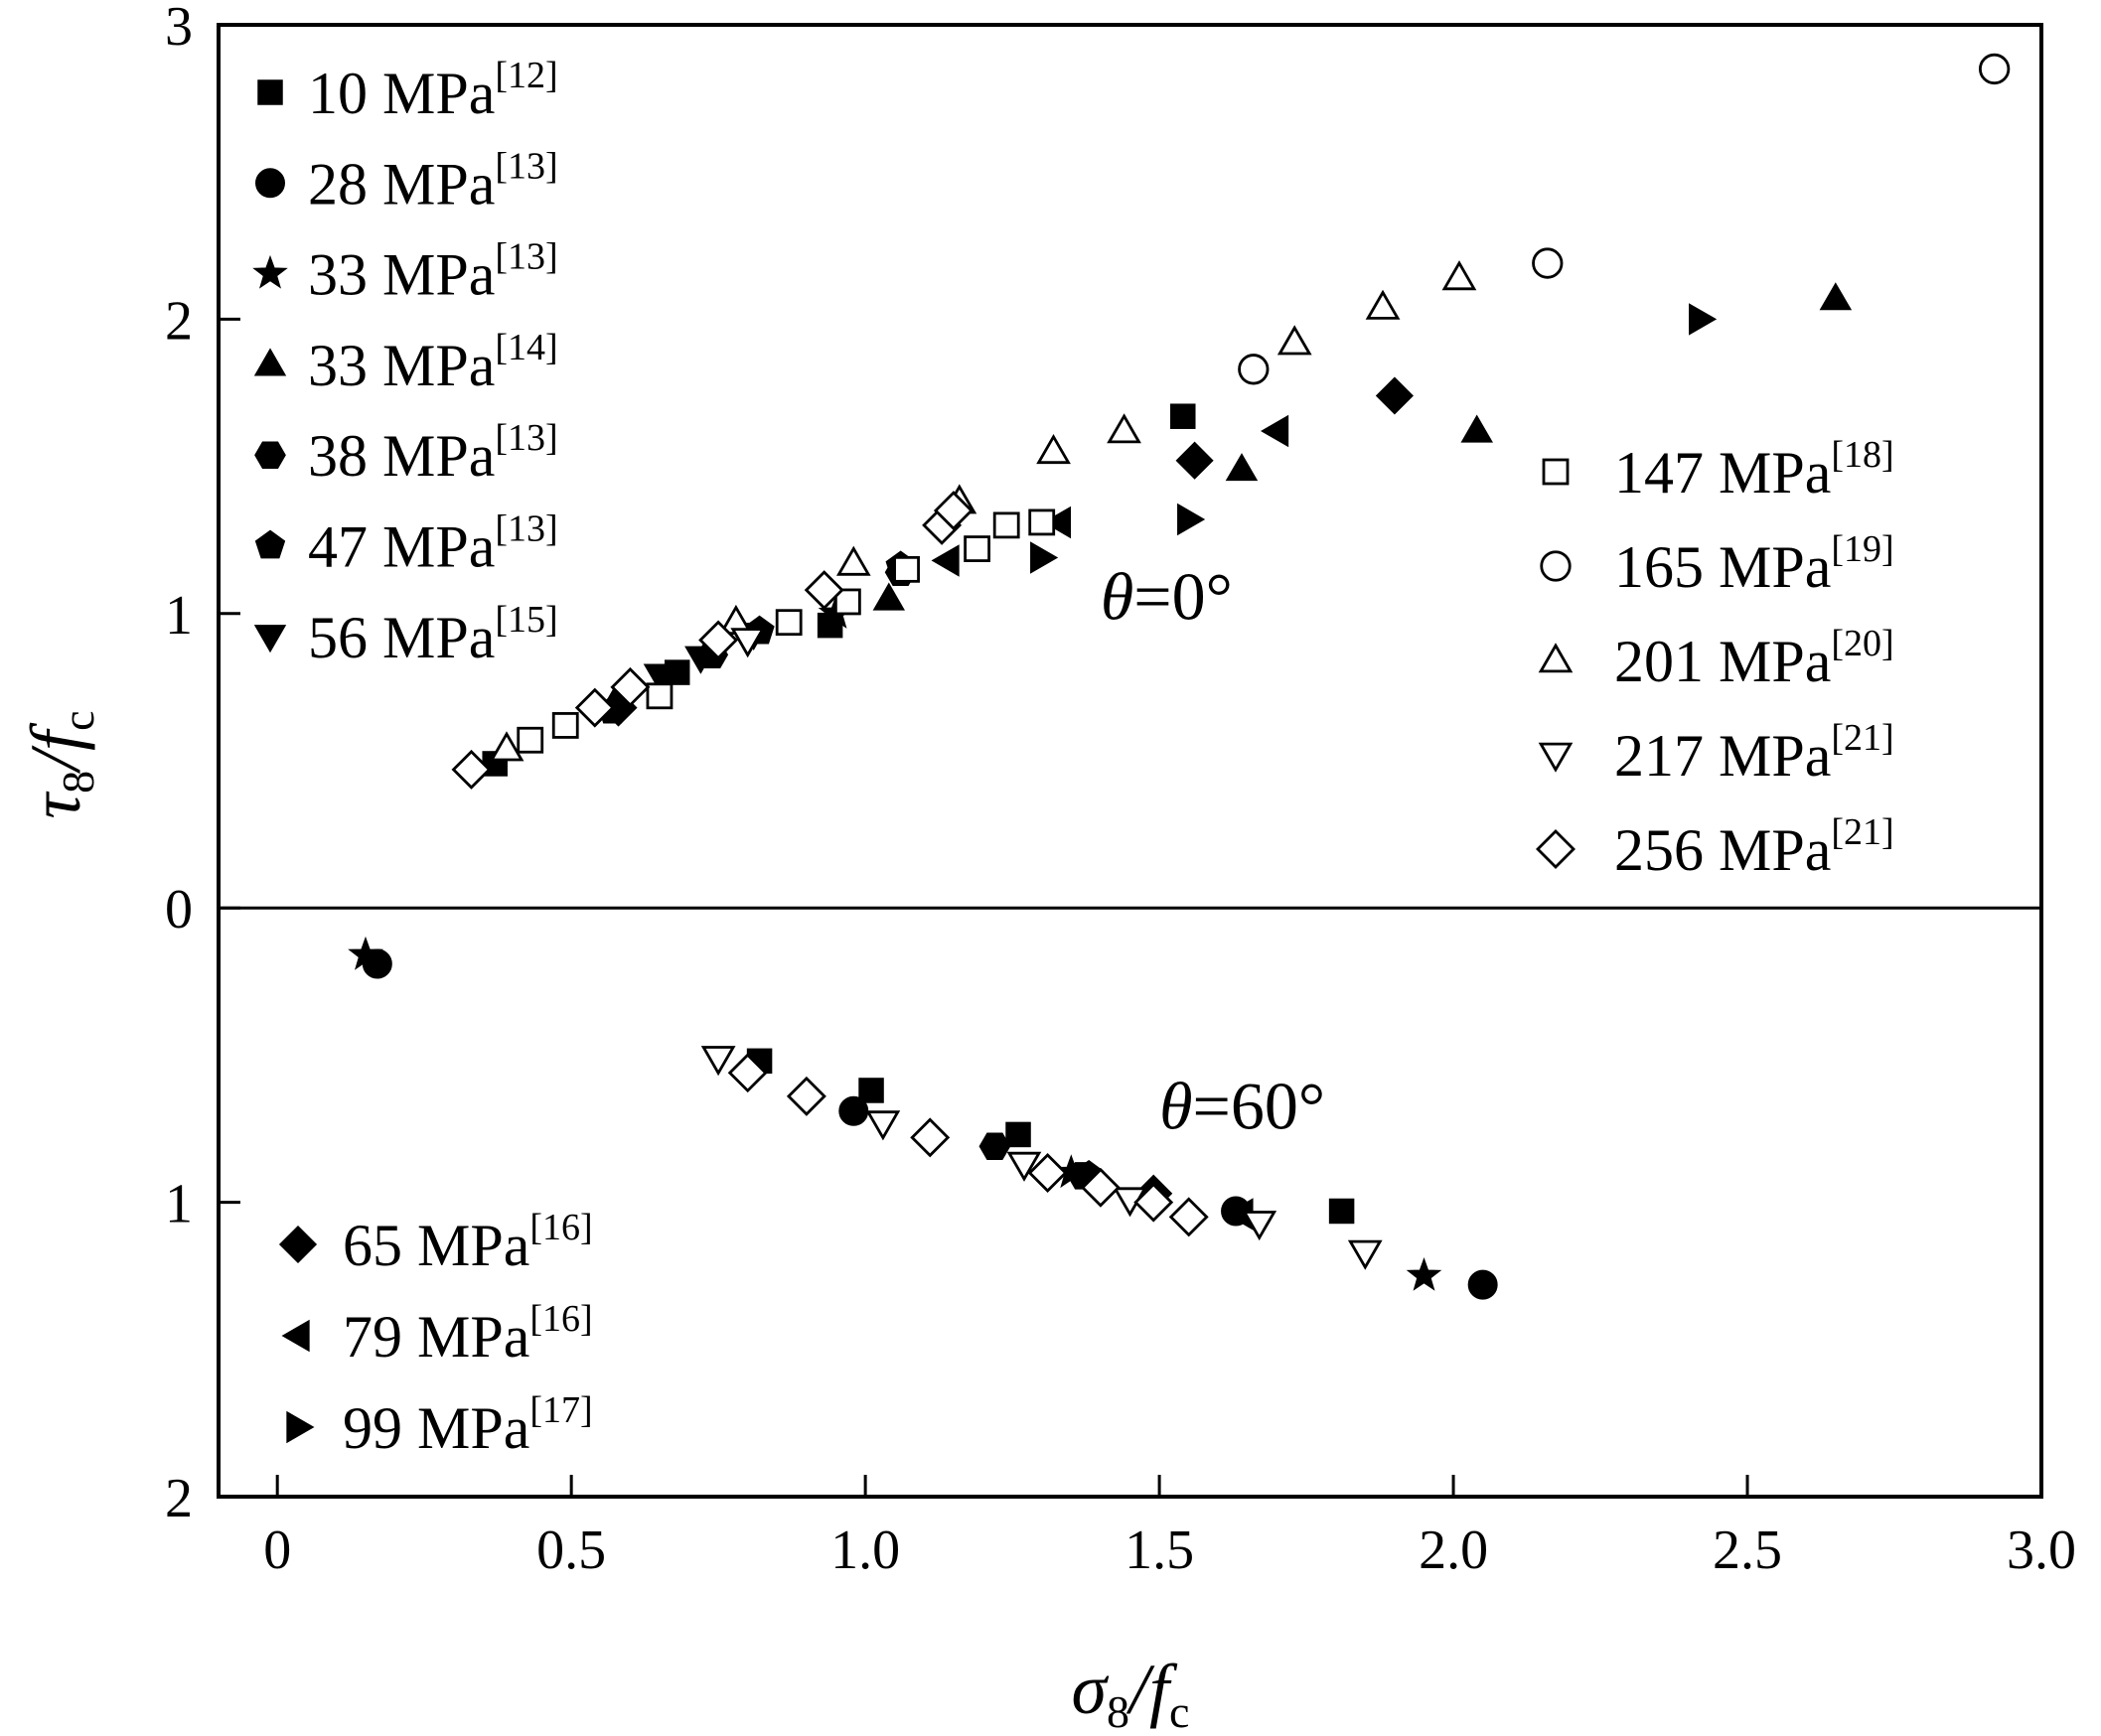 The height and width of the screenshot is (1736, 2101). What do you see at coordinates (468, 1242) in the screenshot?
I see `legend-label: 65 MPa[16]` at bounding box center [468, 1242].